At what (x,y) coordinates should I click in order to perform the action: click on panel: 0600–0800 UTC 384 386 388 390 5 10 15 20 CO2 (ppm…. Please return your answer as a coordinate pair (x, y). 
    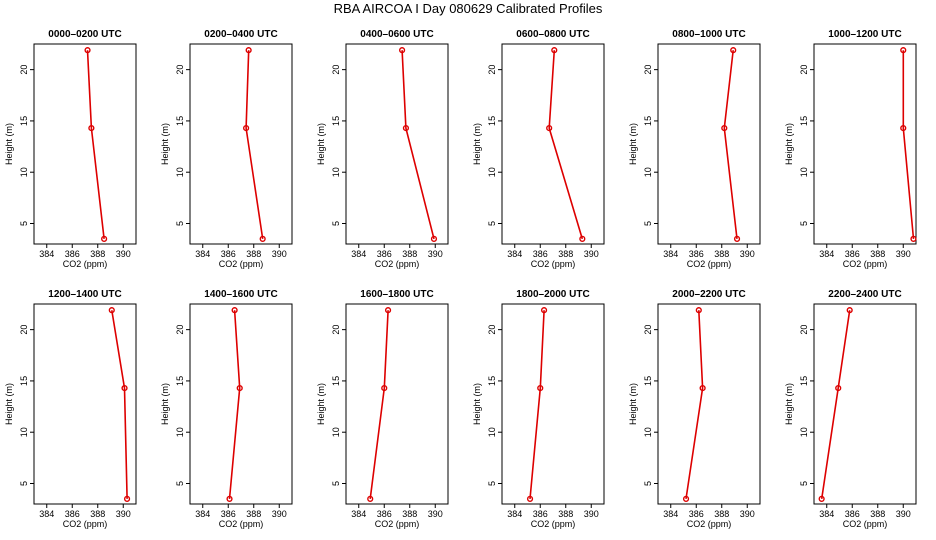
    Looking at the image, I should click on (538, 149).